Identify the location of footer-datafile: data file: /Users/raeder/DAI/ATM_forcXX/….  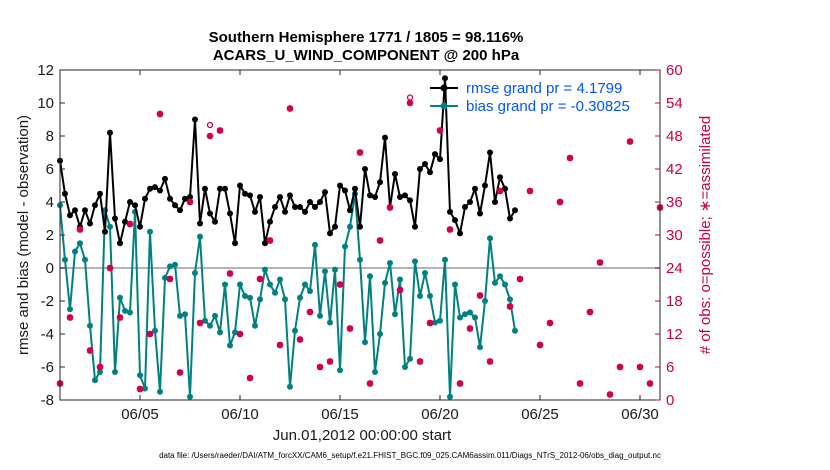
(410, 455).